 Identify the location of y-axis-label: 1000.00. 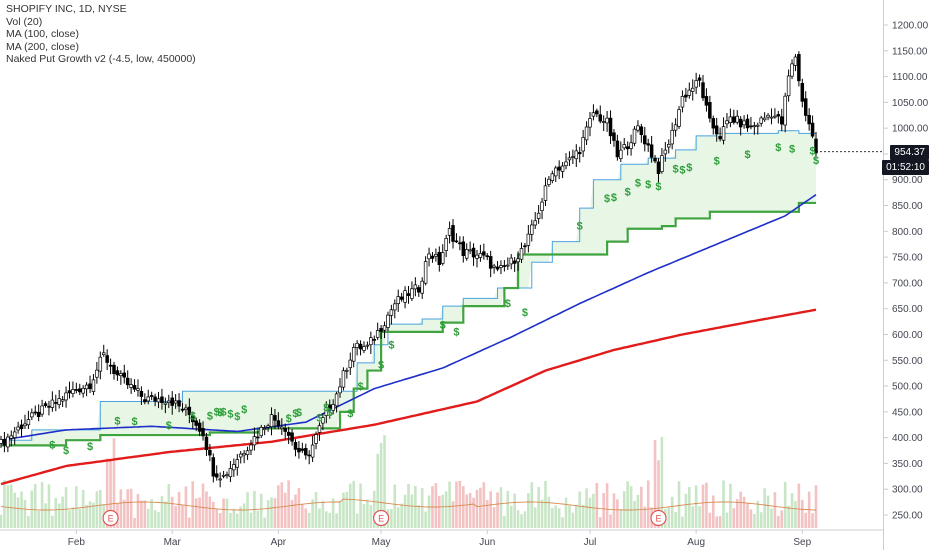
(910, 129).